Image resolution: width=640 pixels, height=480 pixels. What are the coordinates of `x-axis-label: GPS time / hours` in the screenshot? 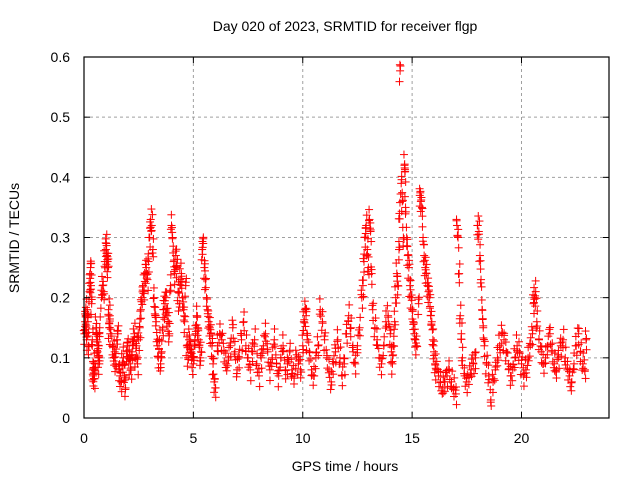 It's located at (345, 466).